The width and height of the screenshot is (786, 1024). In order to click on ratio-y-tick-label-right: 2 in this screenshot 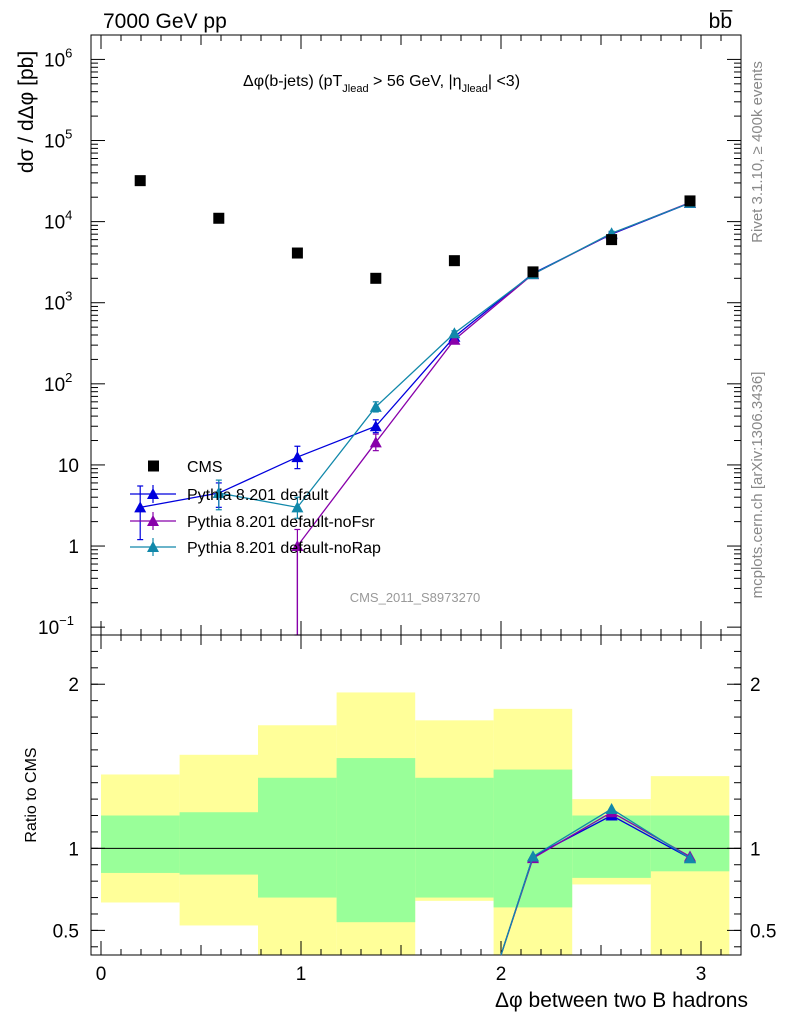, I will do `click(755, 685)`.